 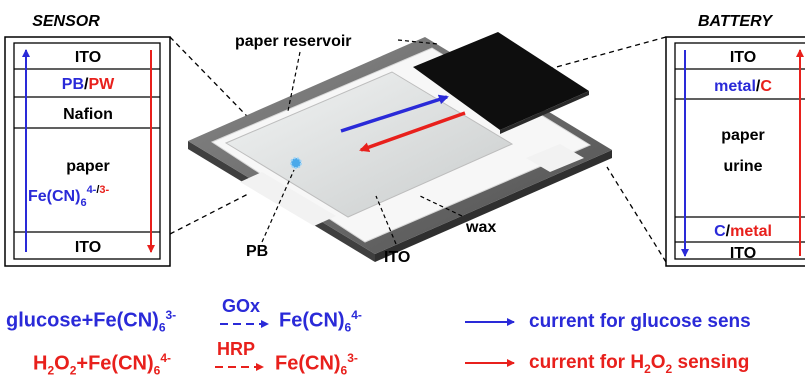 I want to click on legend-h2o2-sub2: 2, so click(x=669, y=368).